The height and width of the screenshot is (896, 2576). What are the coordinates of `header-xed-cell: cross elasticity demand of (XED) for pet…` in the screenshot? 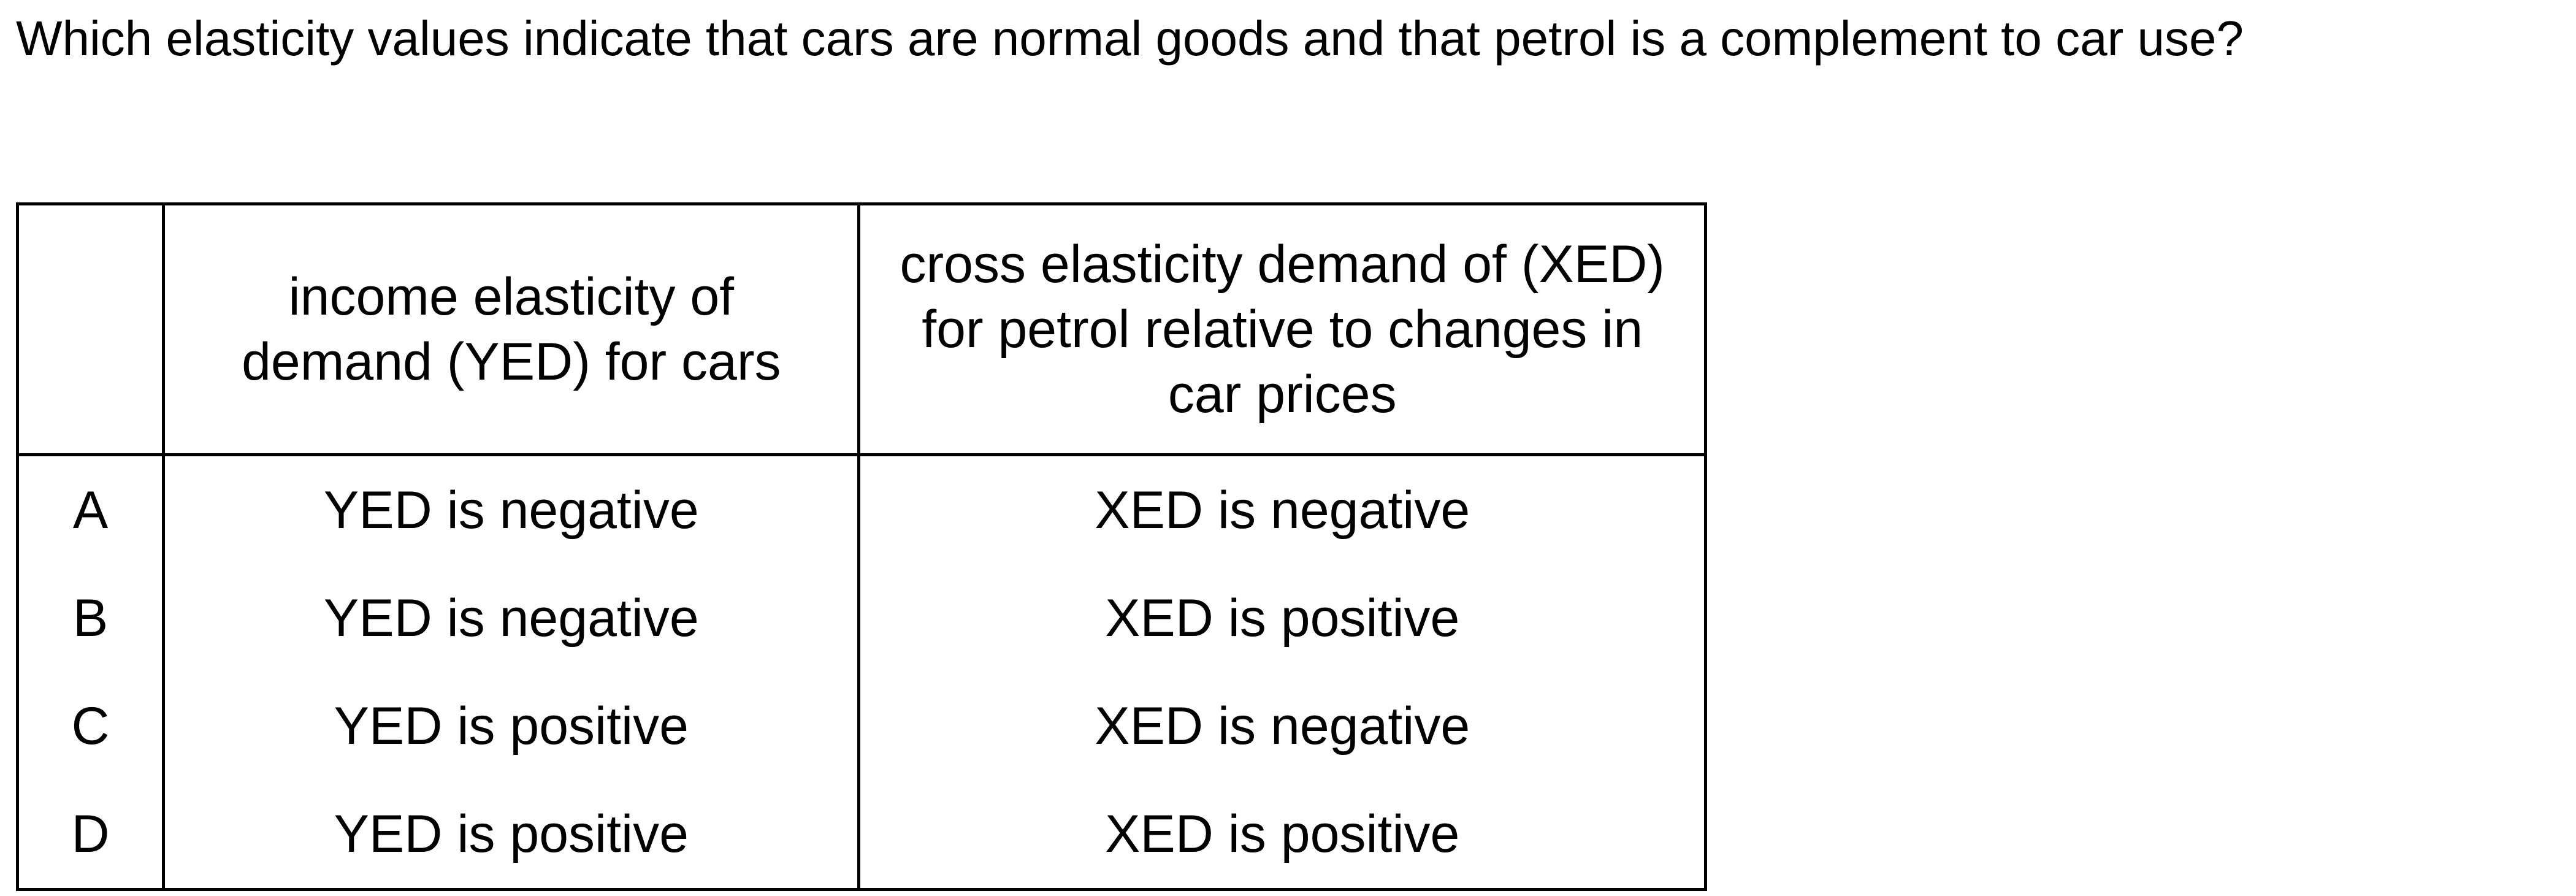 It's located at (1282, 329).